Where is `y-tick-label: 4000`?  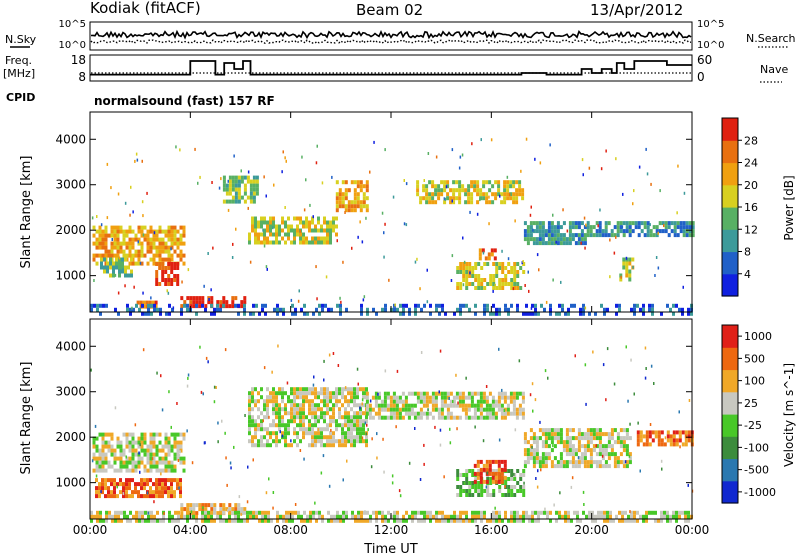
y-tick-label: 4000 is located at coordinates (70, 346).